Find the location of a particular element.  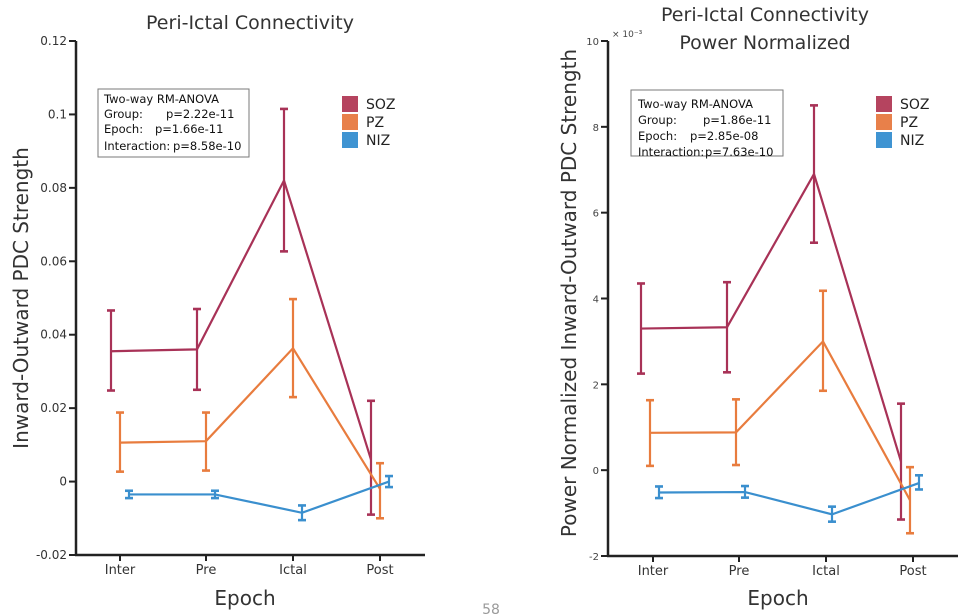

y-tick-label: 0.1 is located at coordinates (57, 114).